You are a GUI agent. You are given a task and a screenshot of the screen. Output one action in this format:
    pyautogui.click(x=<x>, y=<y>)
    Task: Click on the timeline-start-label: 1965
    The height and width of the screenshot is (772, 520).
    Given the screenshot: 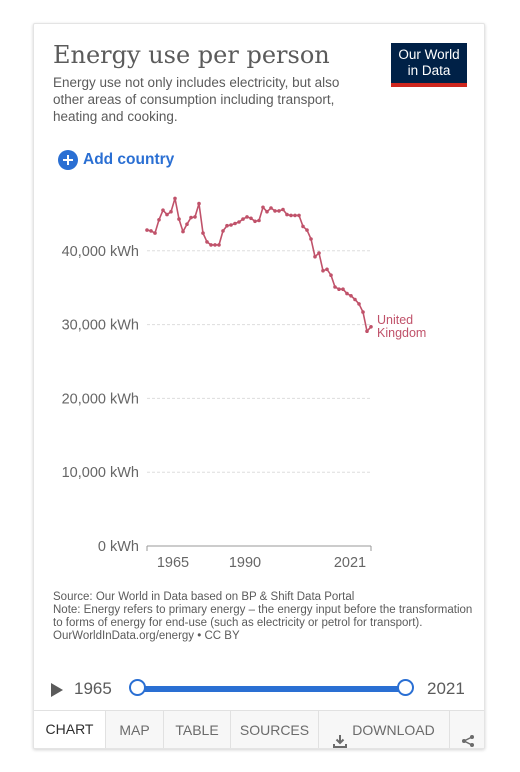 What is the action you would take?
    pyautogui.click(x=93, y=688)
    